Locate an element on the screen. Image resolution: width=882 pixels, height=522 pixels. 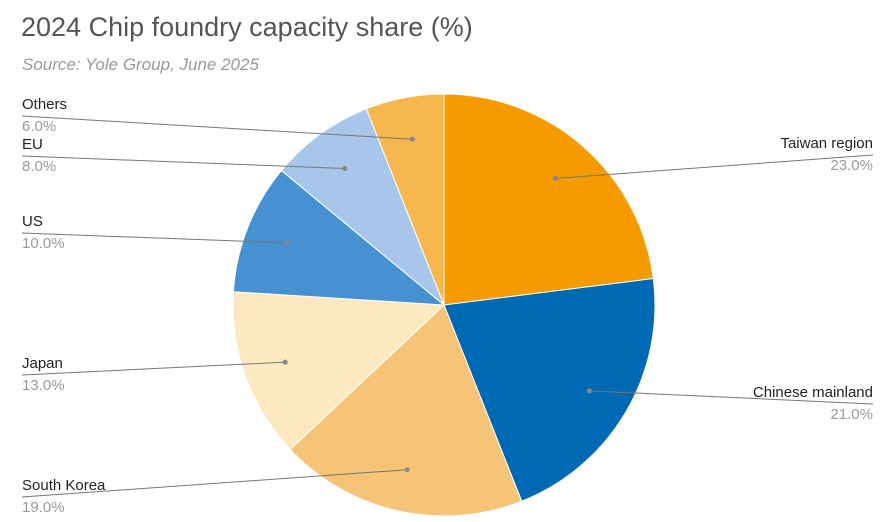
pie-slice-japan is located at coordinates (339, 371).